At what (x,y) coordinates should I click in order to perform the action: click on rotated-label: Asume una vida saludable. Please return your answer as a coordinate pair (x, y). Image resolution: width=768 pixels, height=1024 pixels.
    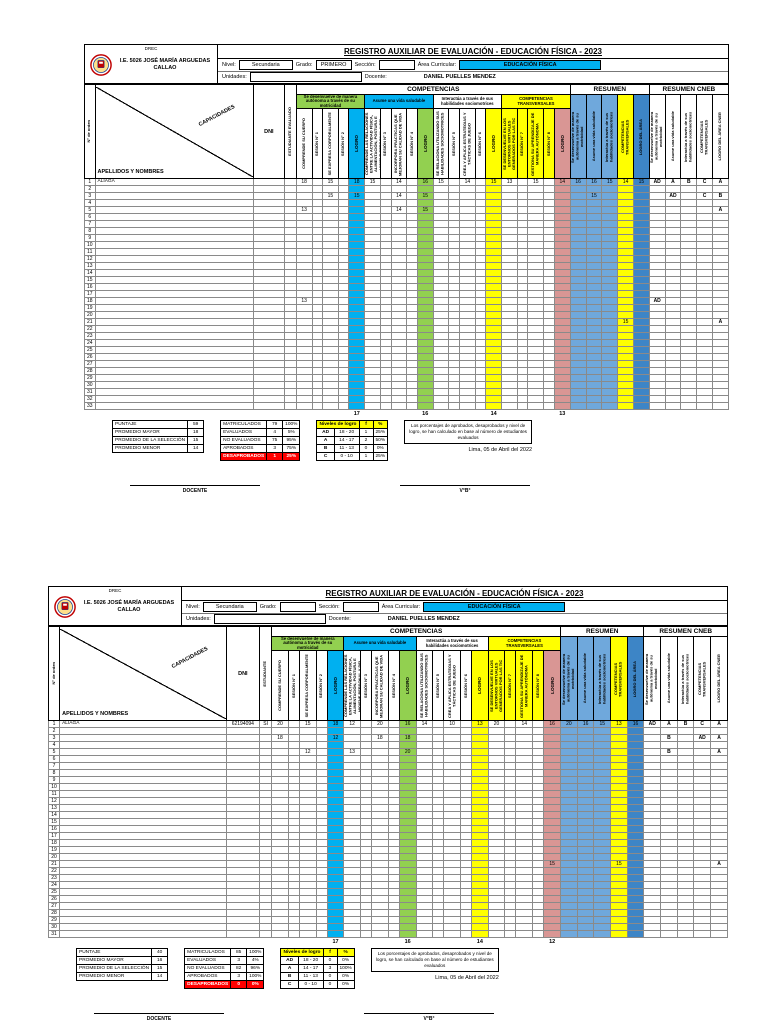
    Looking at the image, I should click on (585, 678).